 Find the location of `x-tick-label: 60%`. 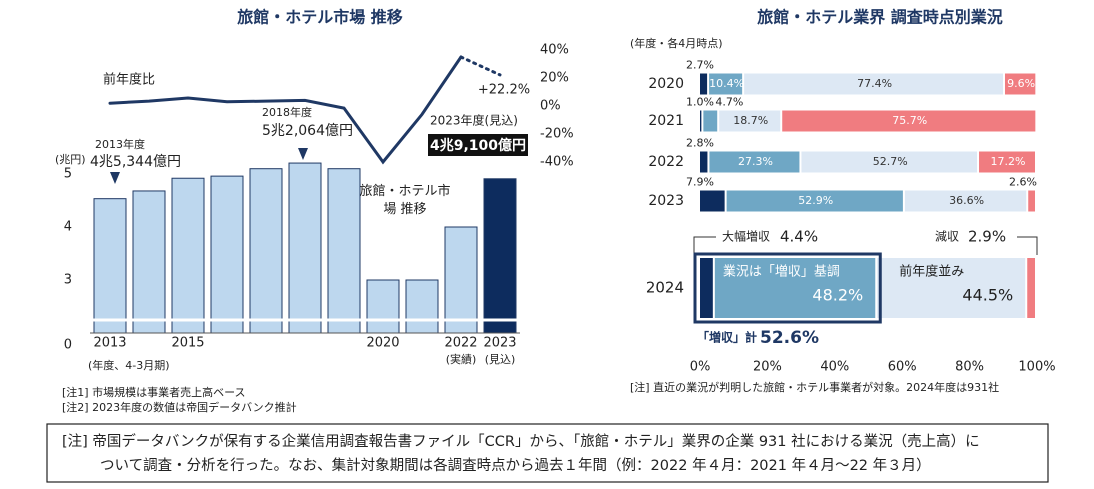

x-tick-label: 60% is located at coordinates (902, 367).